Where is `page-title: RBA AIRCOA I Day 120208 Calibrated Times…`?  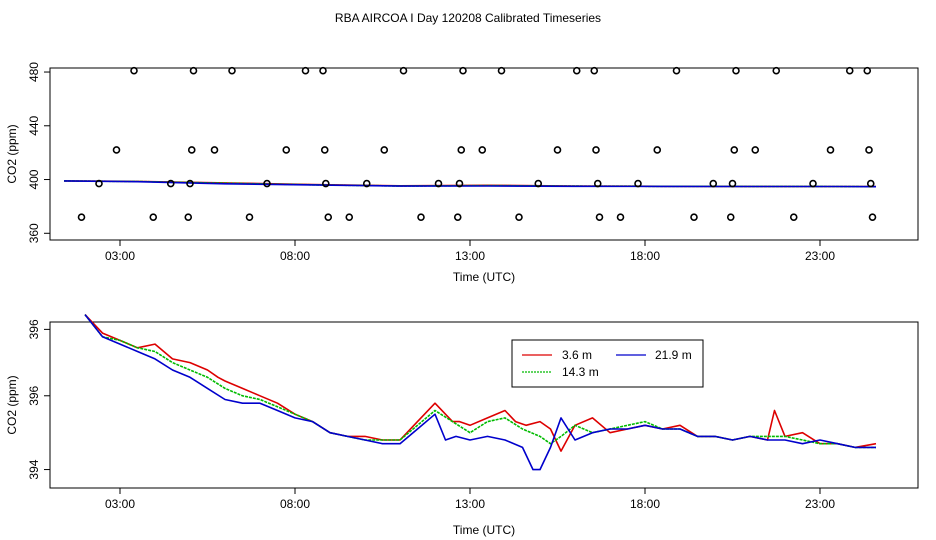
page-title: RBA AIRCOA I Day 120208 Calibrated Times… is located at coordinates (468, 18).